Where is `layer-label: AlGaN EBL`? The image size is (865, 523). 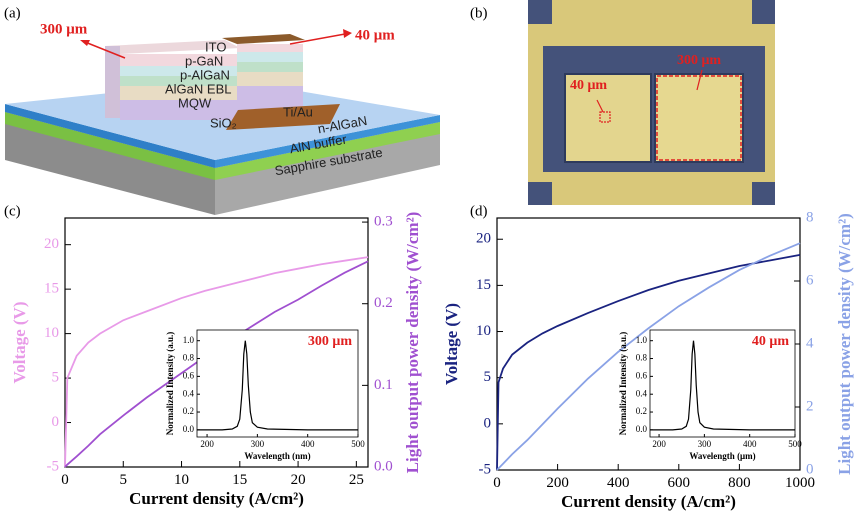 layer-label: AlGaN EBL is located at coordinates (198, 88).